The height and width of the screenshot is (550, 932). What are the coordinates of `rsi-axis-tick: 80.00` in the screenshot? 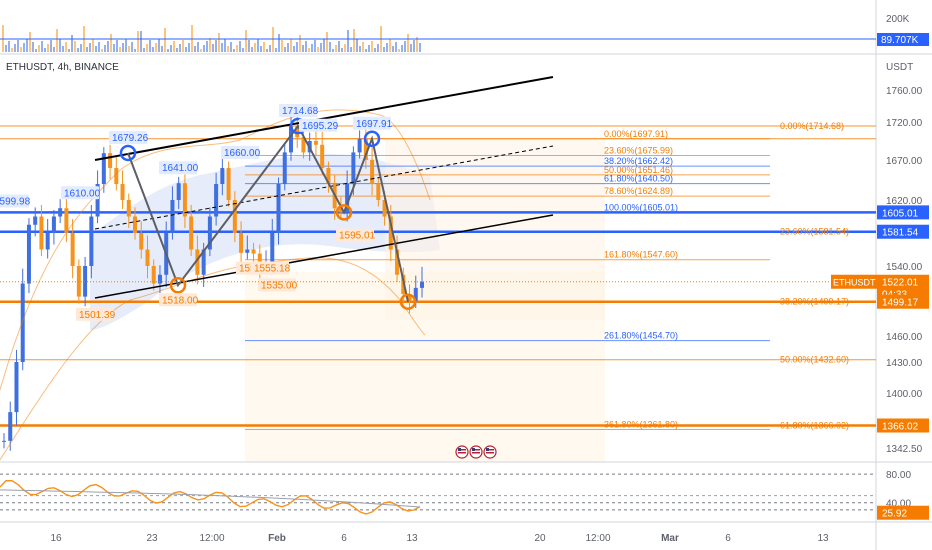 It's located at (898, 475).